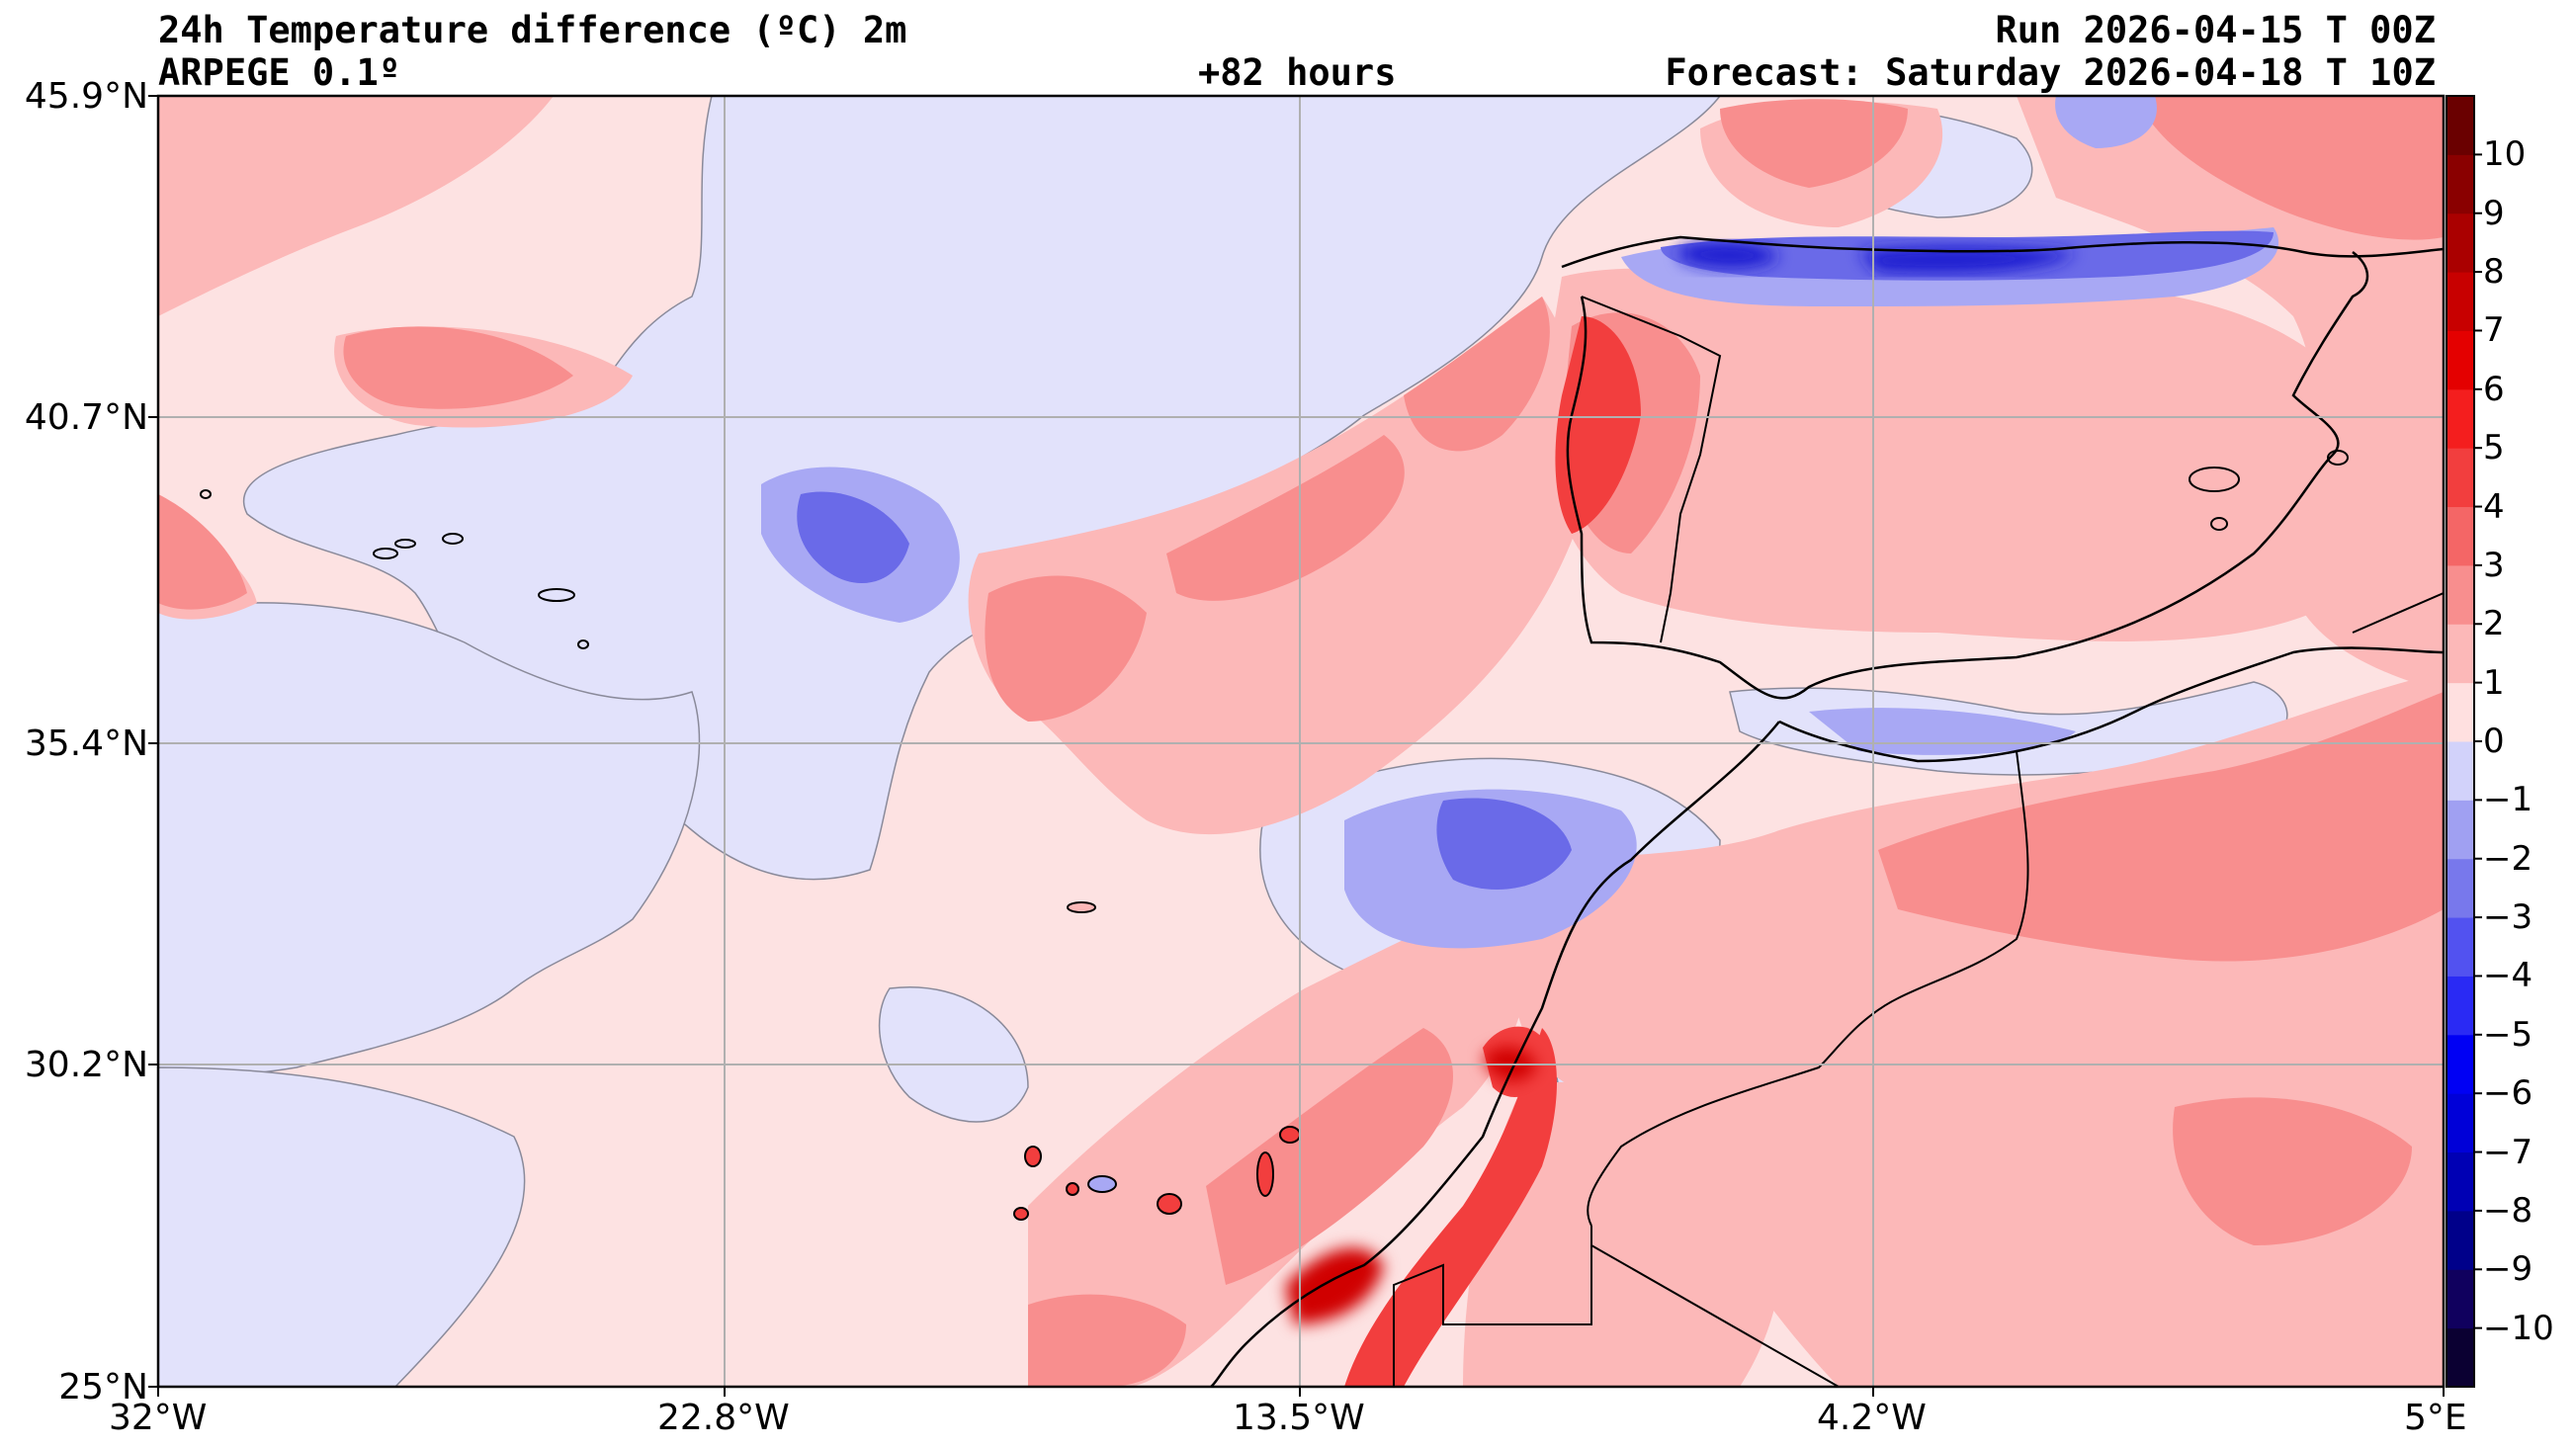  Describe the element at coordinates (2508, 800) in the screenshot. I see `colorbar-label: −1` at that location.